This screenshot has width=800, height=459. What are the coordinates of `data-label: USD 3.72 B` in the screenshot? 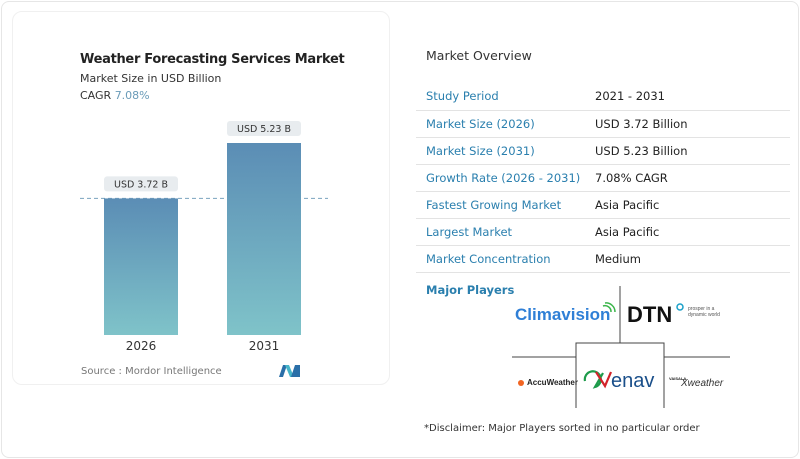 It's located at (141, 184).